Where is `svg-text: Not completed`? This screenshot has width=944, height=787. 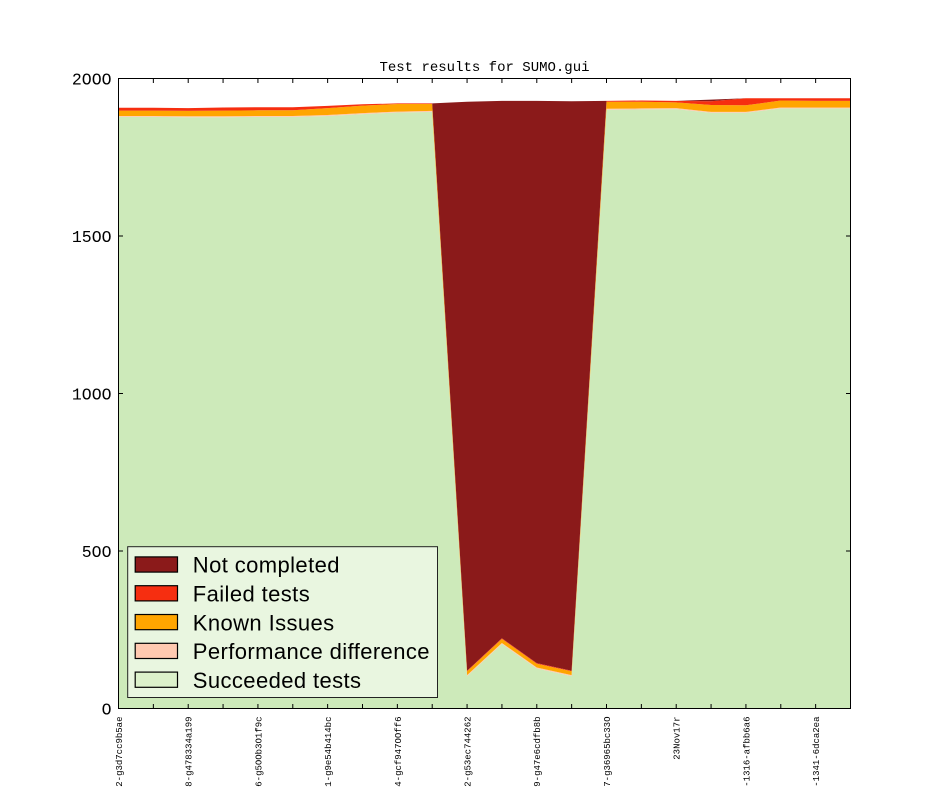 svg-text: Not completed is located at coordinates (266, 565).